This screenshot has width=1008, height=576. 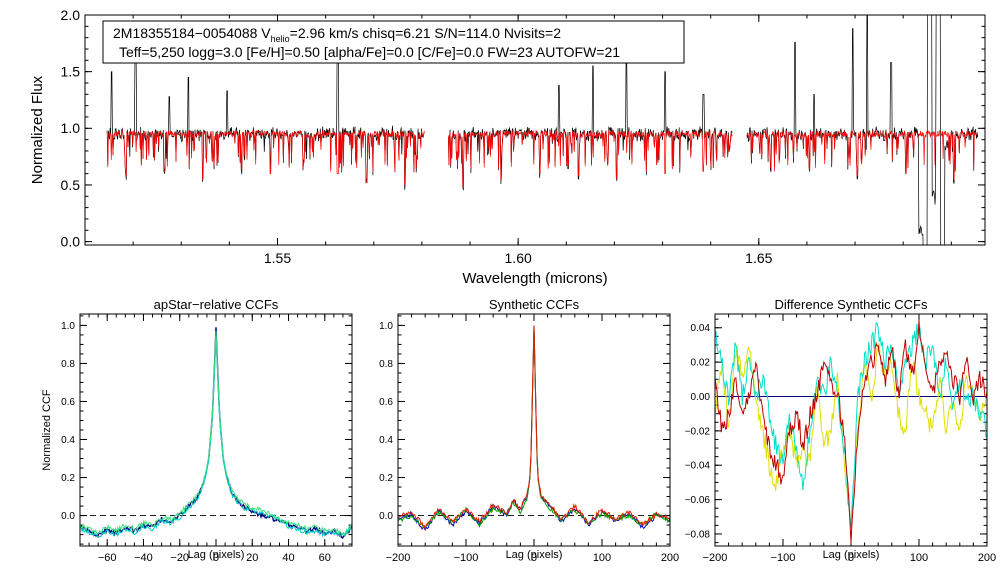 What do you see at coordinates (698, 534) in the screenshot?
I see `ccf2-ytick-label: −0.08` at bounding box center [698, 534].